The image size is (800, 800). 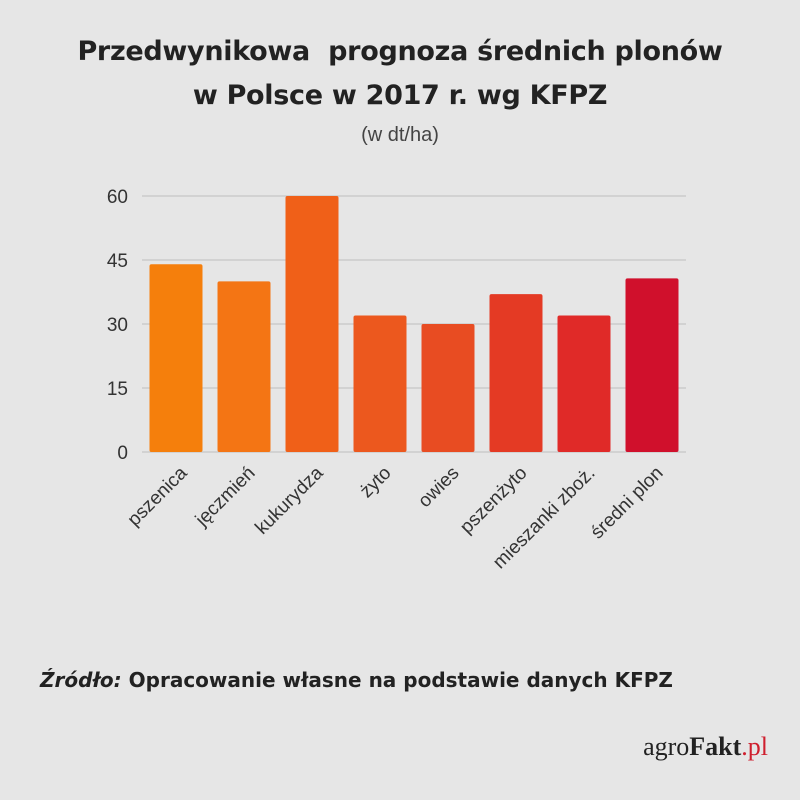 I want to click on logo-part-tld: .pl, so click(x=754, y=746).